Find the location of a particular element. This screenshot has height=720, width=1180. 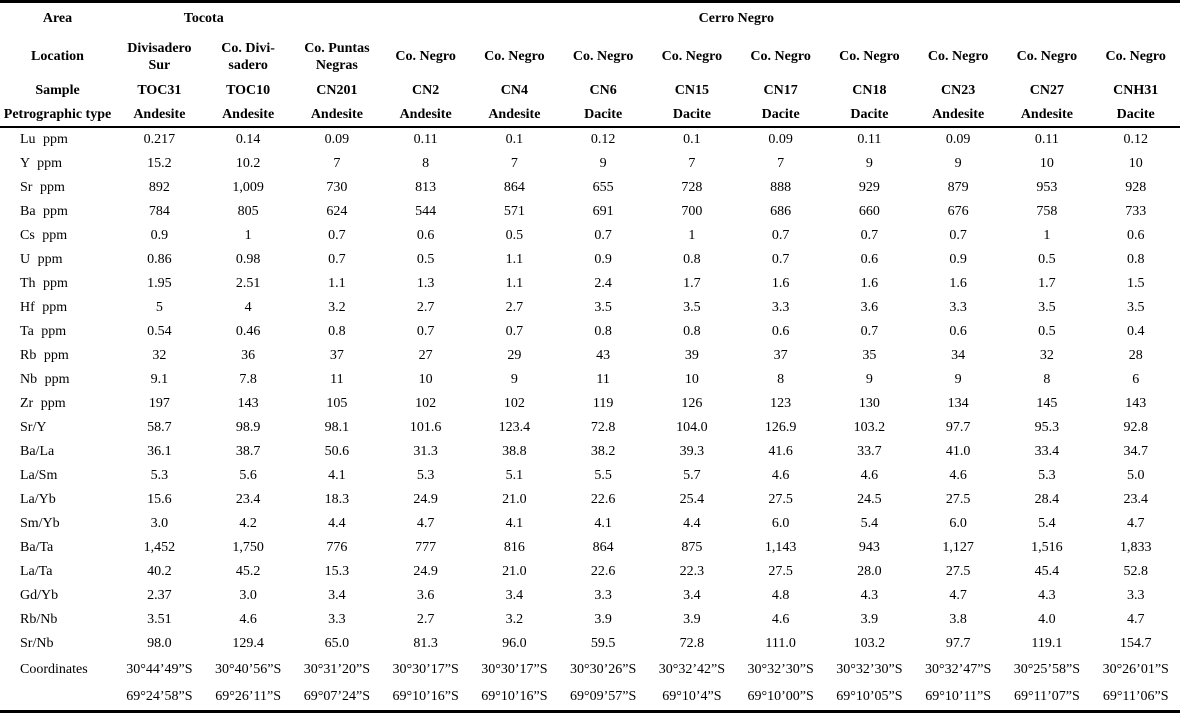

value-cell: 34 is located at coordinates (958, 355).